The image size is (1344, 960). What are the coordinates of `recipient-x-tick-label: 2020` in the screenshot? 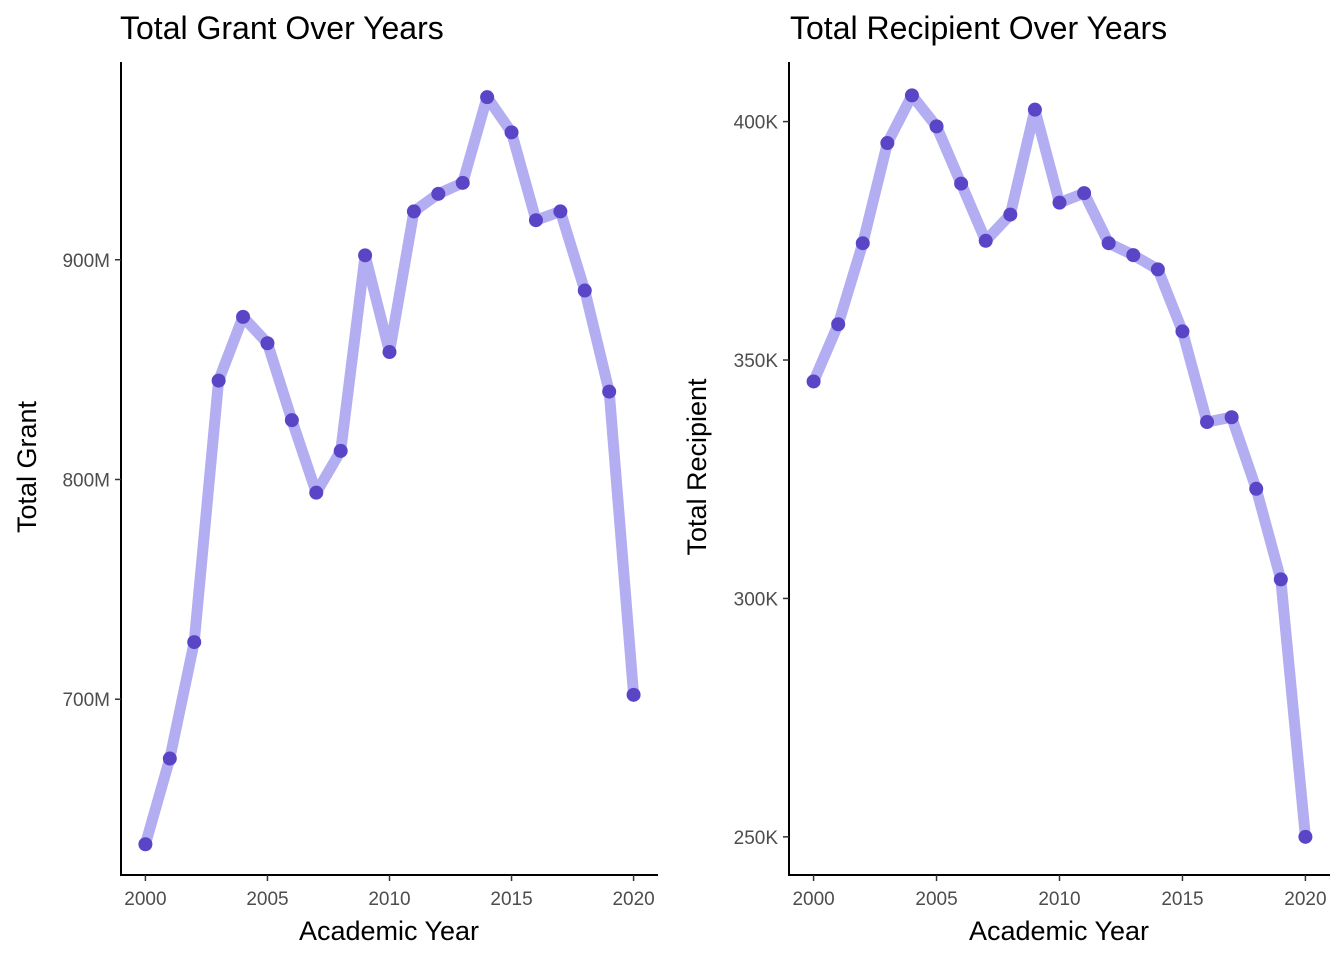 It's located at (1305, 899).